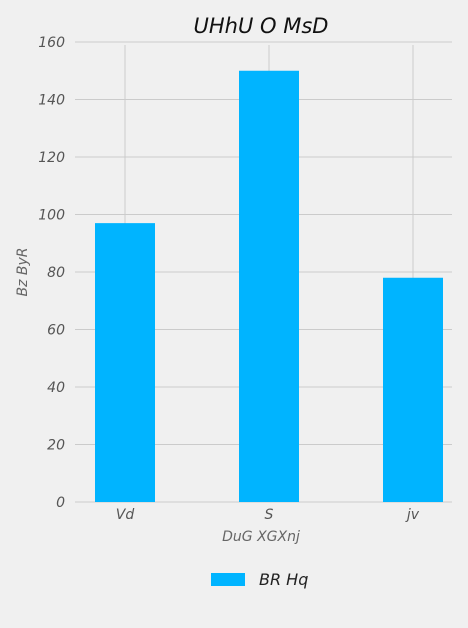  Describe the element at coordinates (51, 101) in the screenshot. I see `y-tick-label: 140` at that location.